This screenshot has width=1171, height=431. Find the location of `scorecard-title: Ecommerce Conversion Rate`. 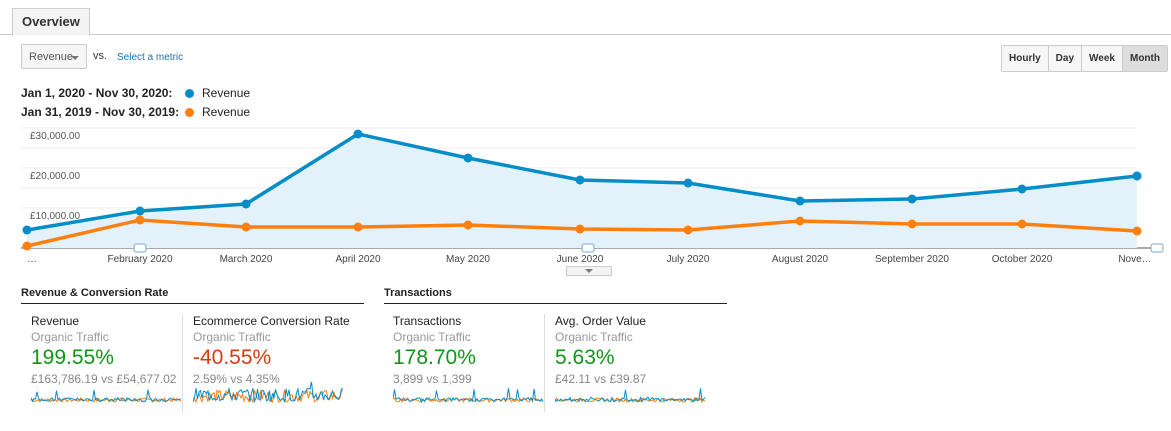

scorecard-title: Ecommerce Conversion Rate is located at coordinates (271, 321).